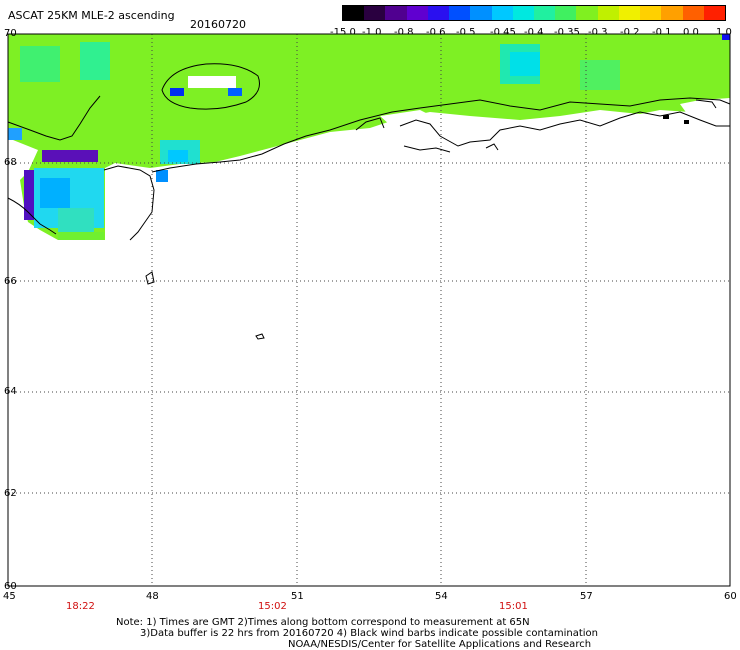 The width and height of the screenshot is (740, 650). What do you see at coordinates (662, 32) in the screenshot?
I see `colorbar-label: -0.1` at bounding box center [662, 32].